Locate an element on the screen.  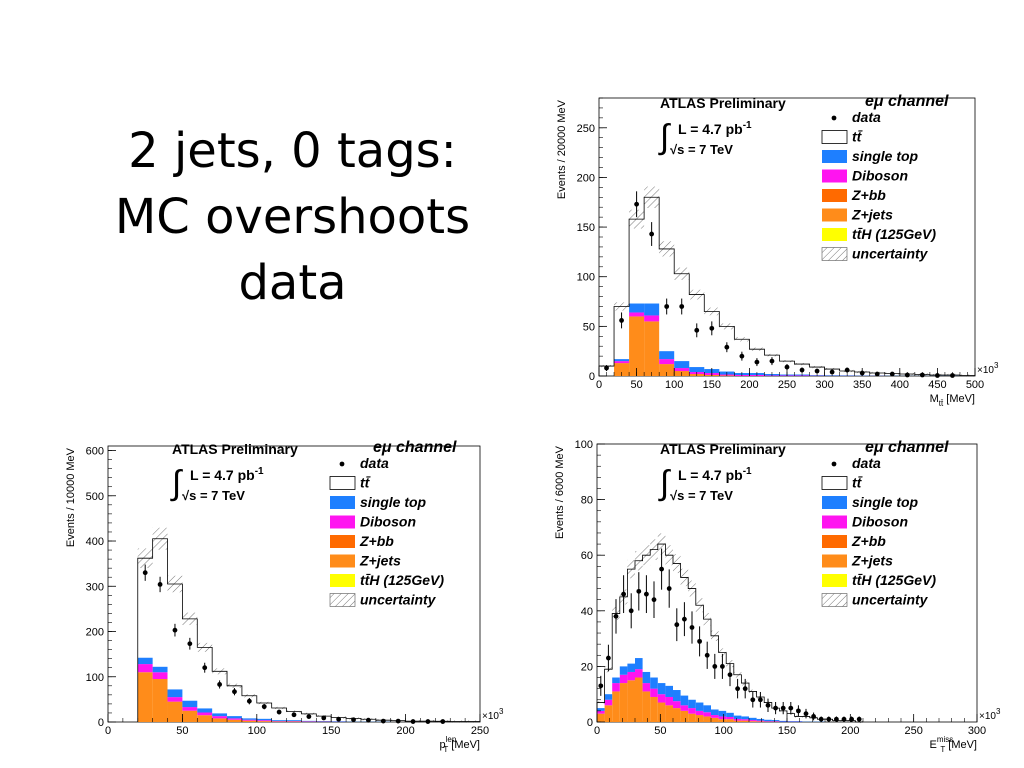
legend-uncertainty-label: uncertainty is located at coordinates (890, 254).